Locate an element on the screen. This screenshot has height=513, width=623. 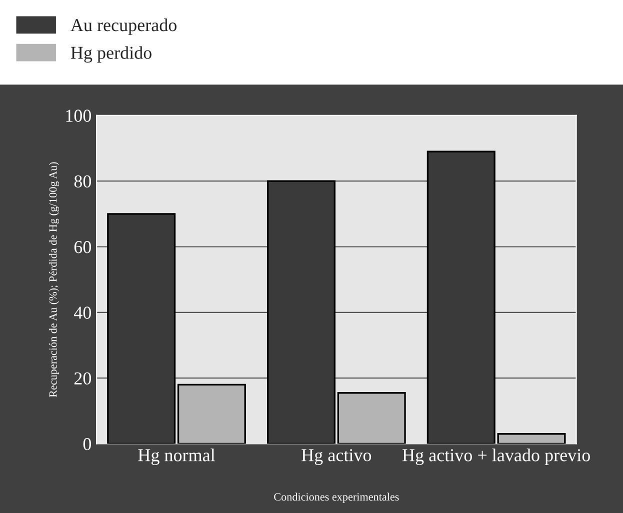
x-tick-label: Hg activo is located at coordinates (337, 457).